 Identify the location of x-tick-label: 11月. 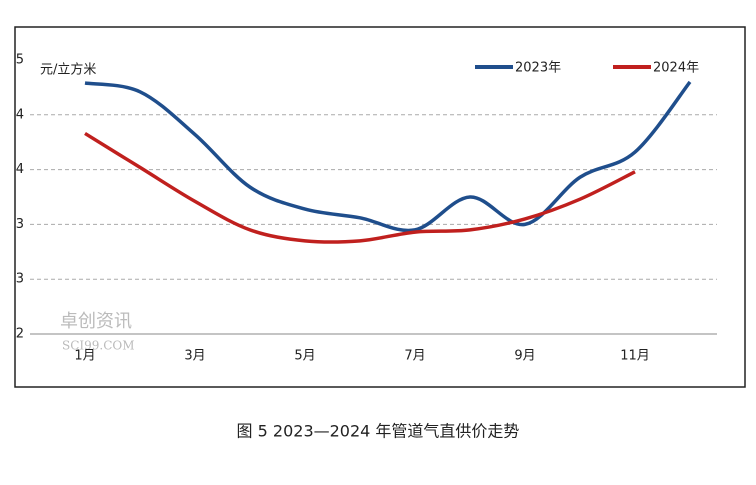
(635, 356).